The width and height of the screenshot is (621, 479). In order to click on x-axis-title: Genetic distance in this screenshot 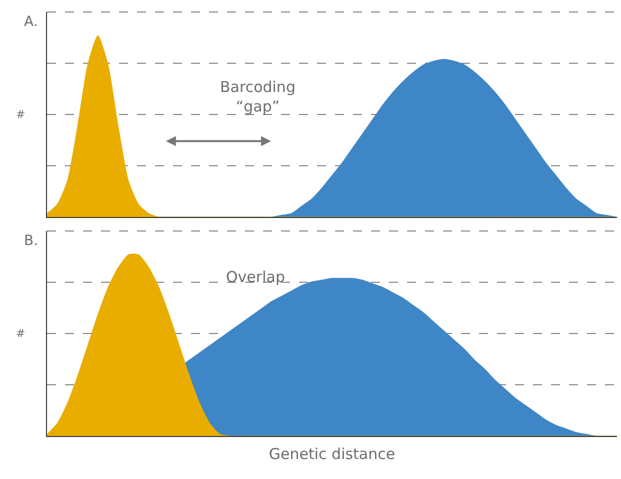, I will do `click(332, 454)`.